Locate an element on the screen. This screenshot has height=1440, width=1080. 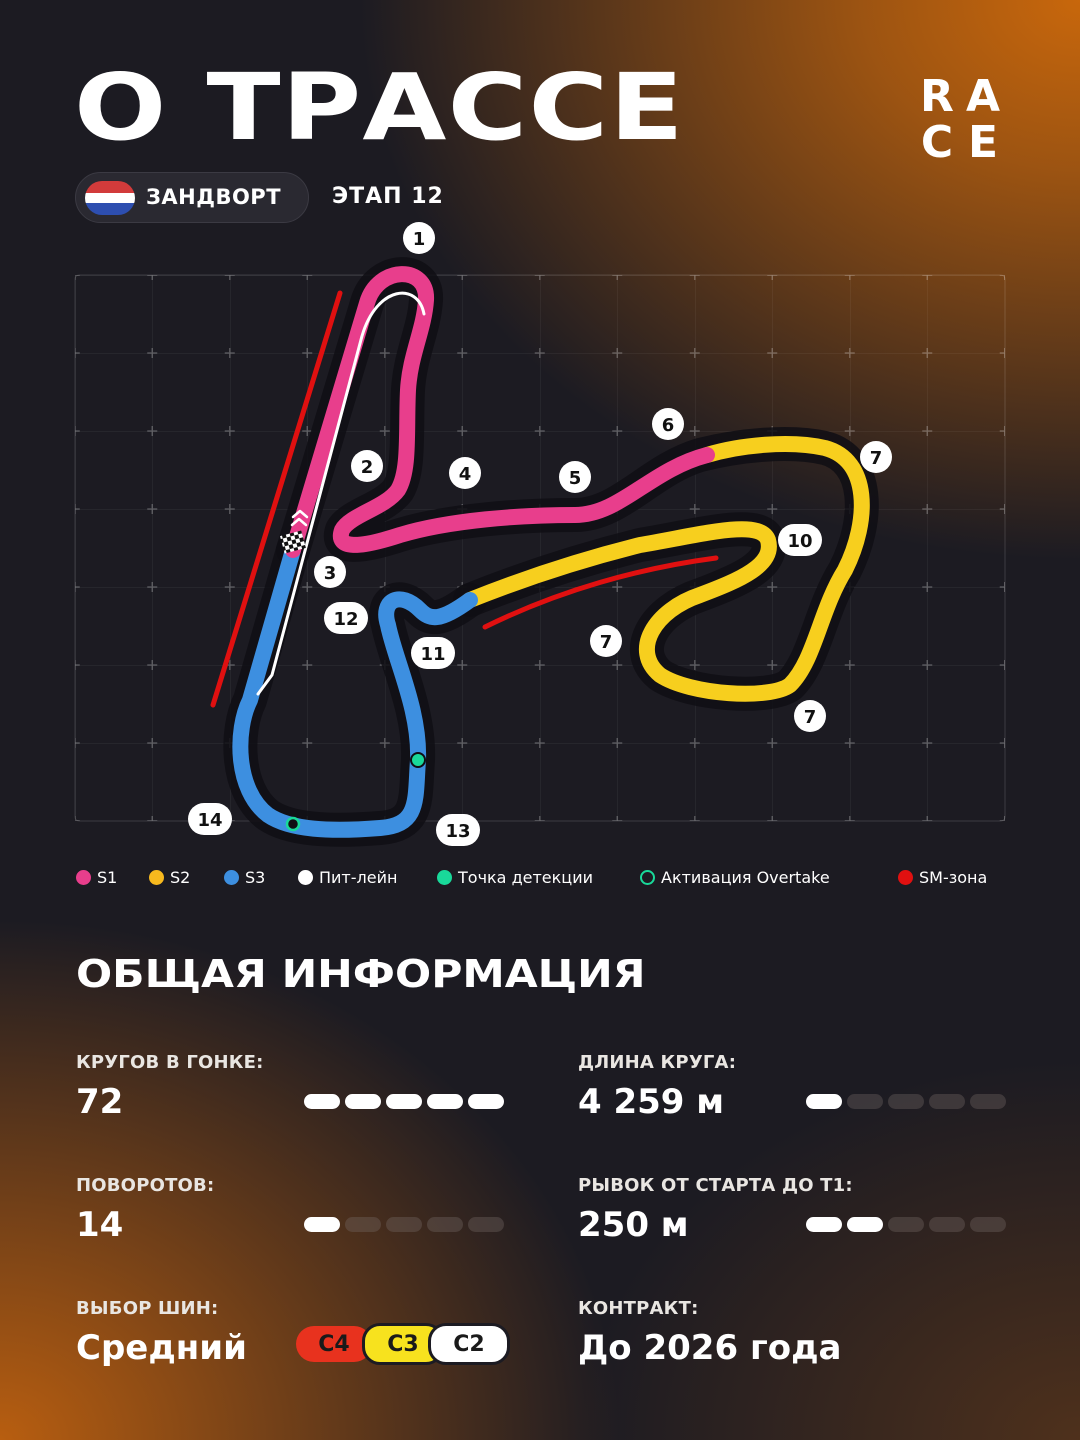
sm-zone-main-straight is located at coordinates (276, 499).